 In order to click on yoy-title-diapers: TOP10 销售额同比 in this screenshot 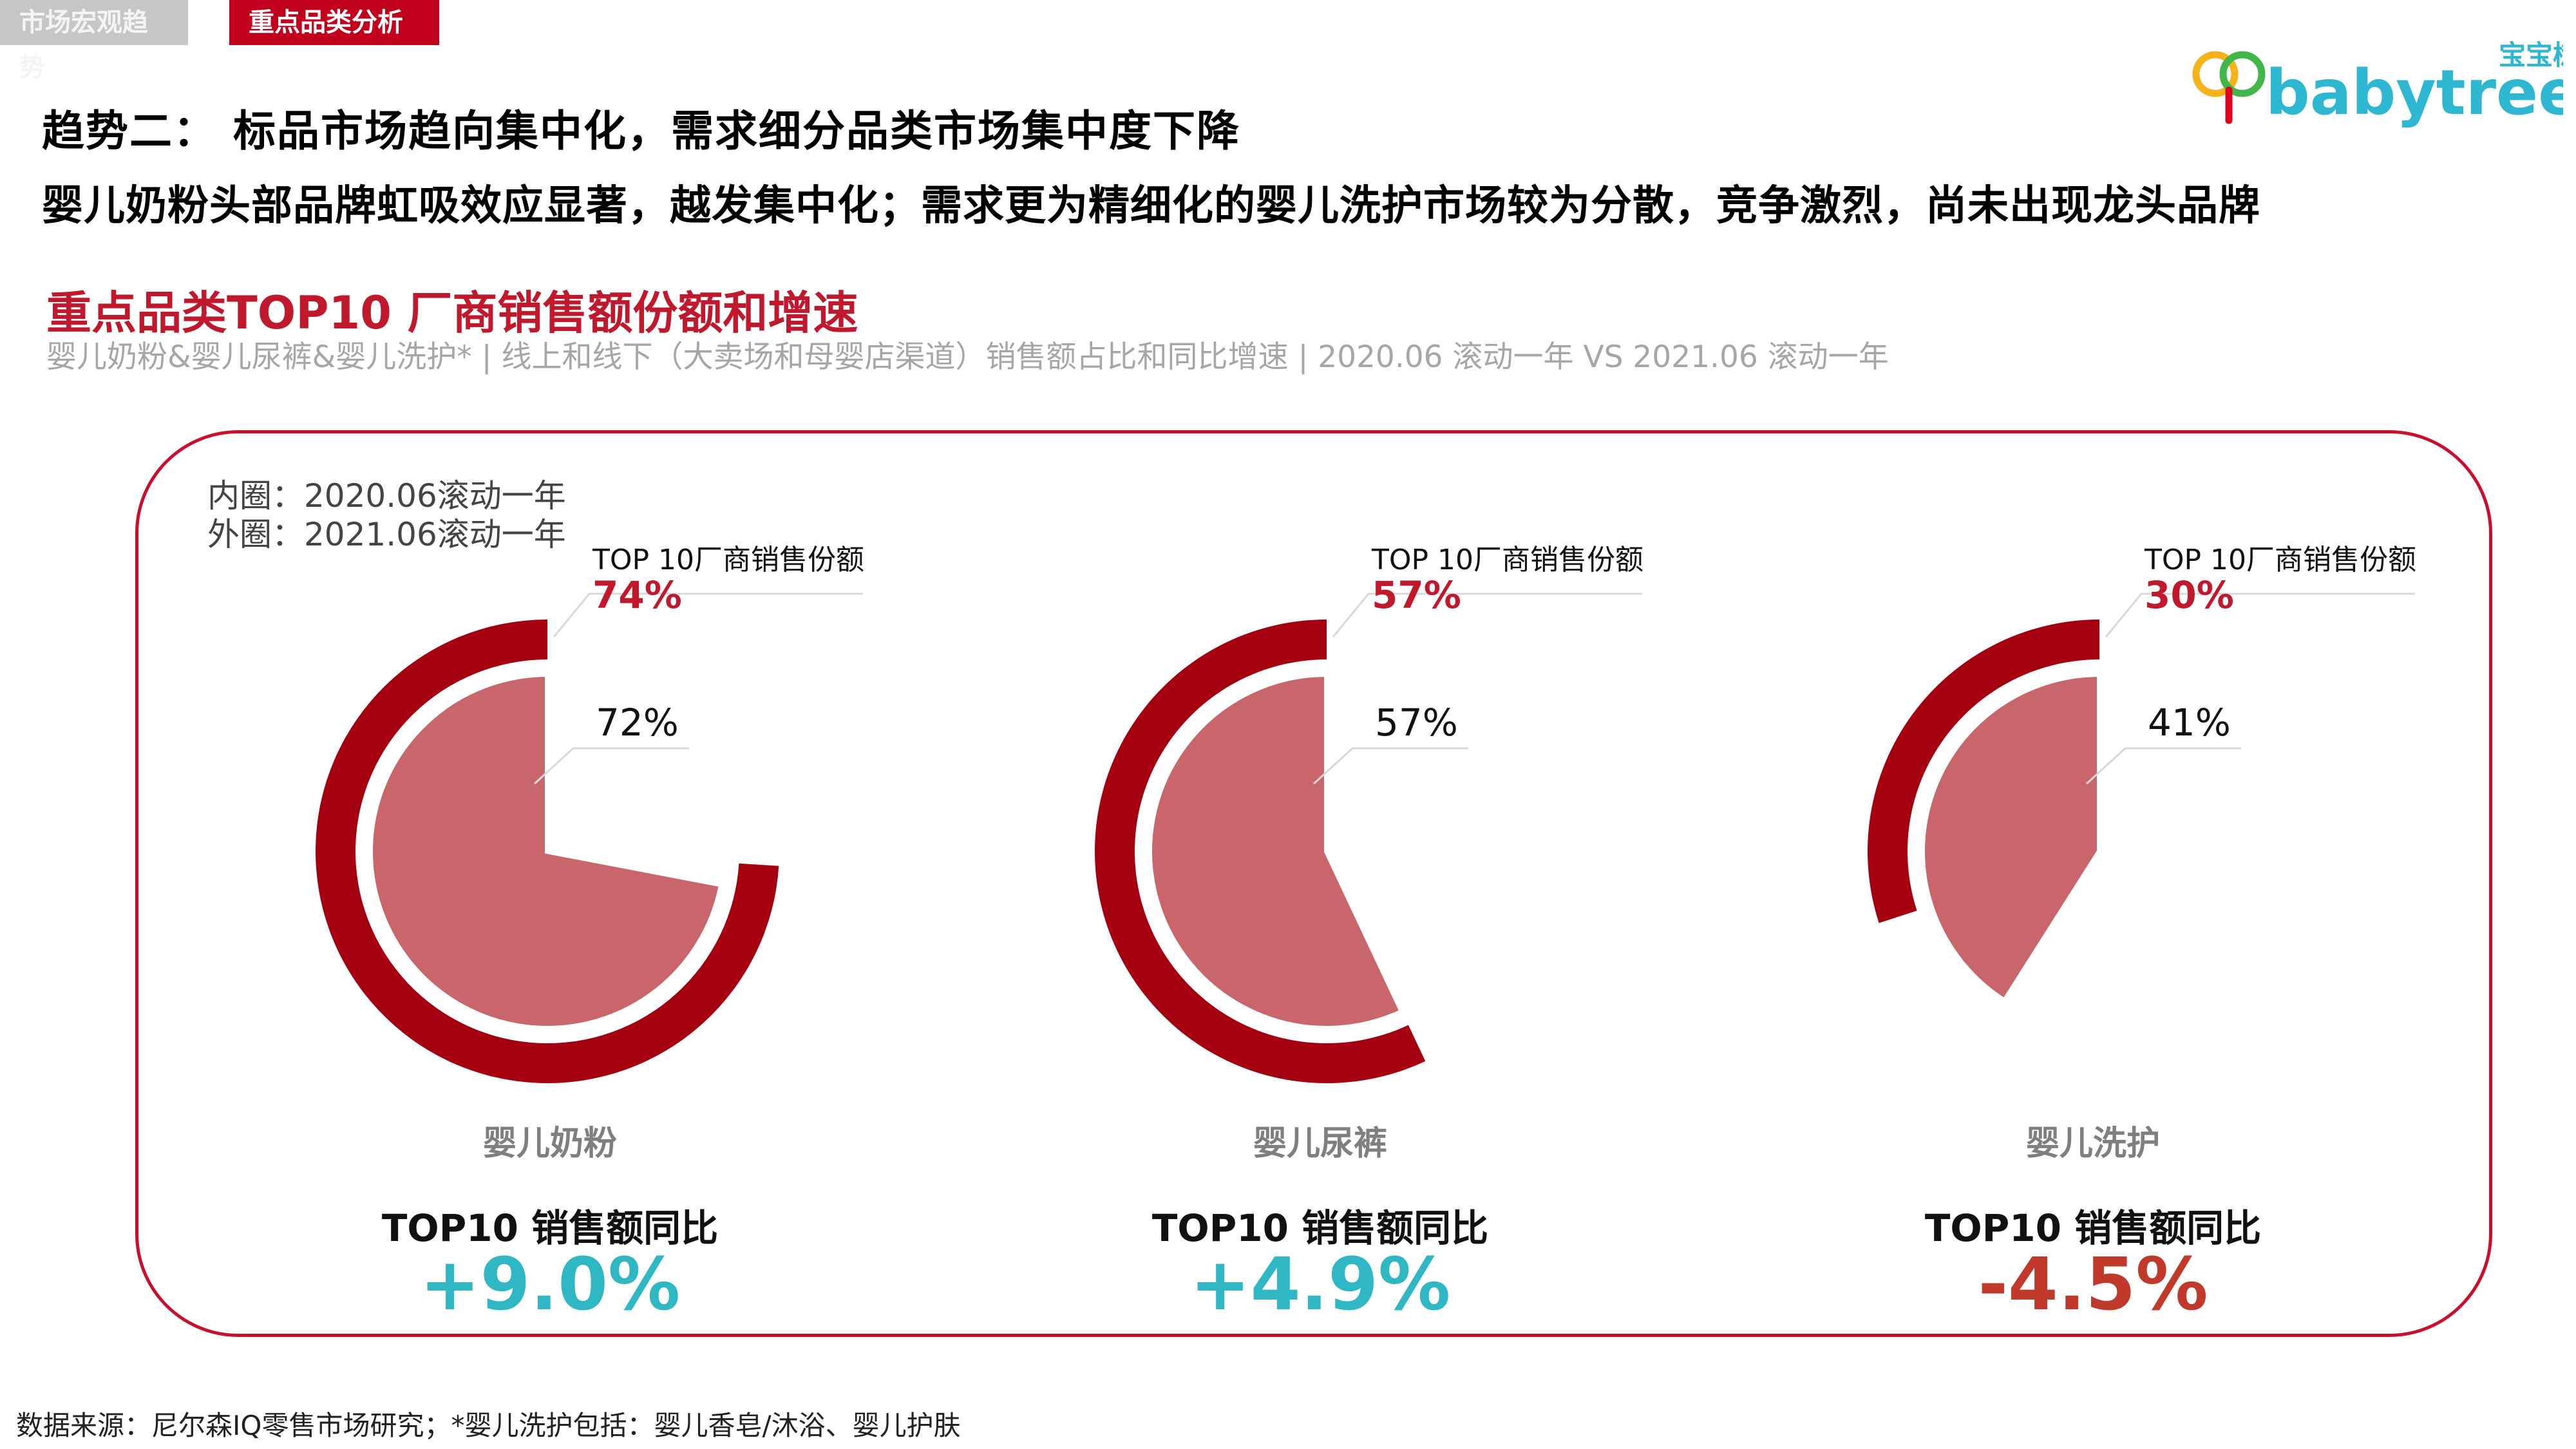, I will do `click(1320, 1228)`.